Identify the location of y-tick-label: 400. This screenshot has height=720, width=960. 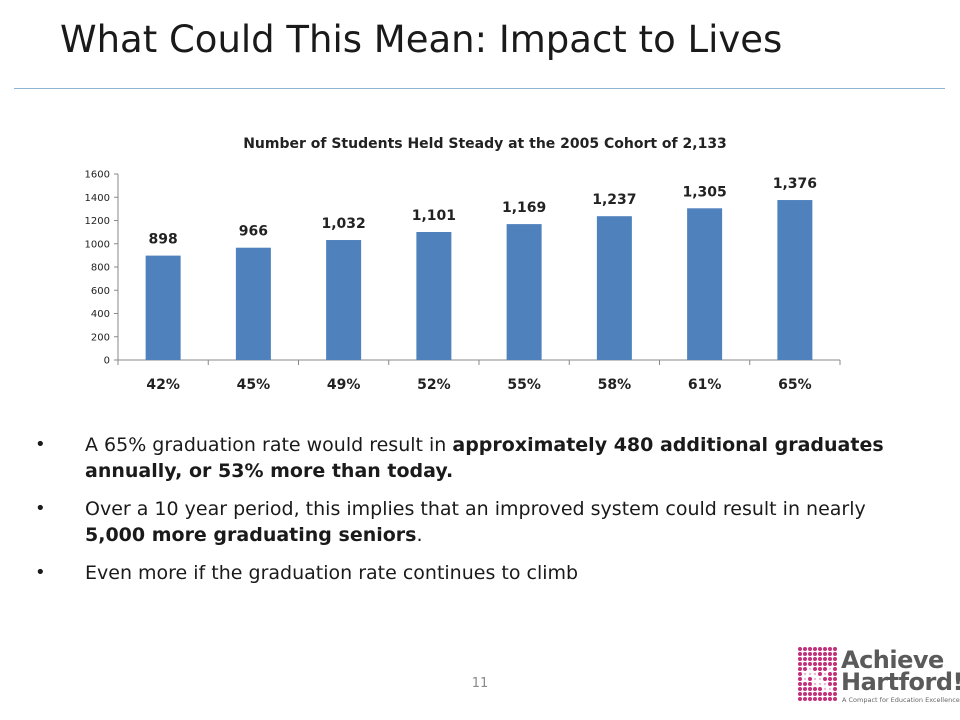
(100, 314).